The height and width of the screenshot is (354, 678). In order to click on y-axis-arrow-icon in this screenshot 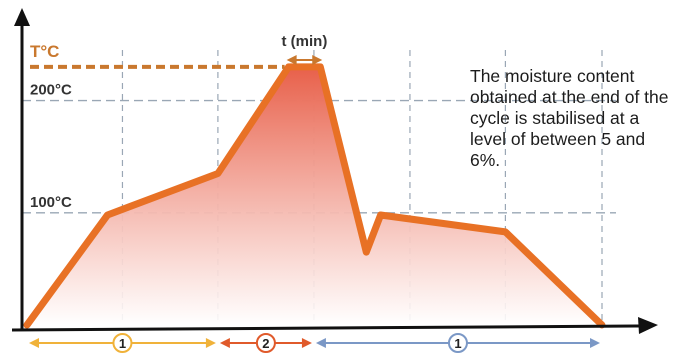, I will do `click(22, 17)`.